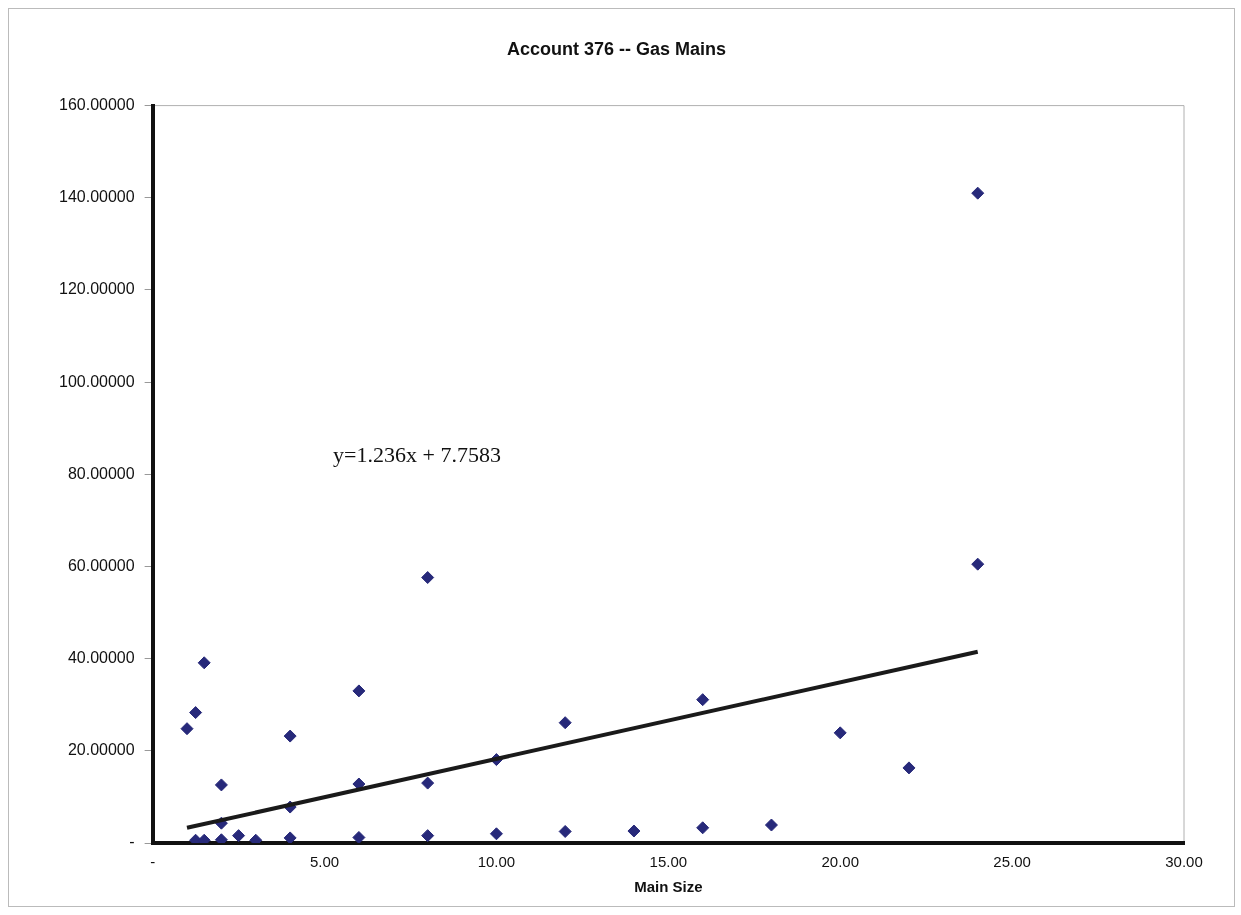  Describe the element at coordinates (96, 289) in the screenshot. I see `y-tick-label: 120.00000` at that location.